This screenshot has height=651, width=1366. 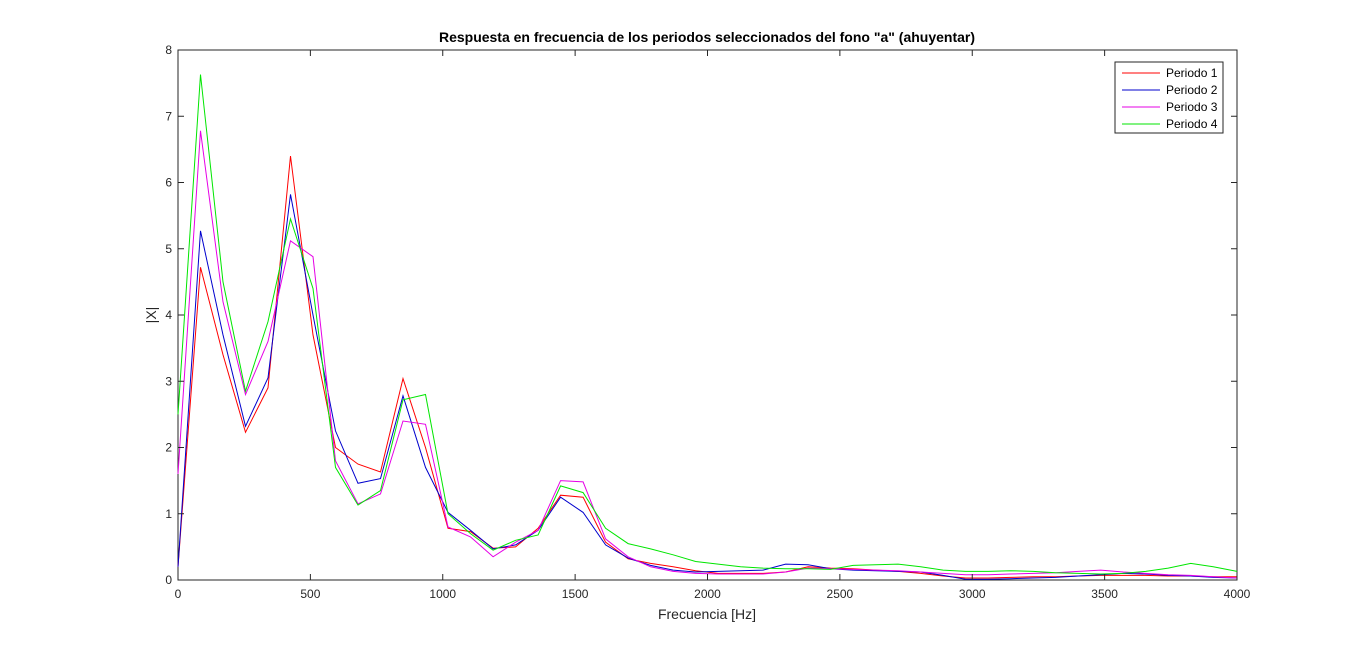 What do you see at coordinates (168, 514) in the screenshot?
I see `y-tick-label: 1` at bounding box center [168, 514].